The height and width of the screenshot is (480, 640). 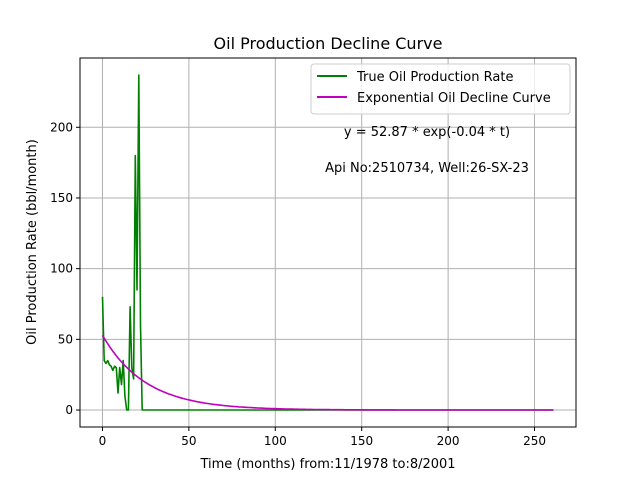 What do you see at coordinates (448, 441) in the screenshot?
I see `x-tick-label-200: 200` at bounding box center [448, 441].